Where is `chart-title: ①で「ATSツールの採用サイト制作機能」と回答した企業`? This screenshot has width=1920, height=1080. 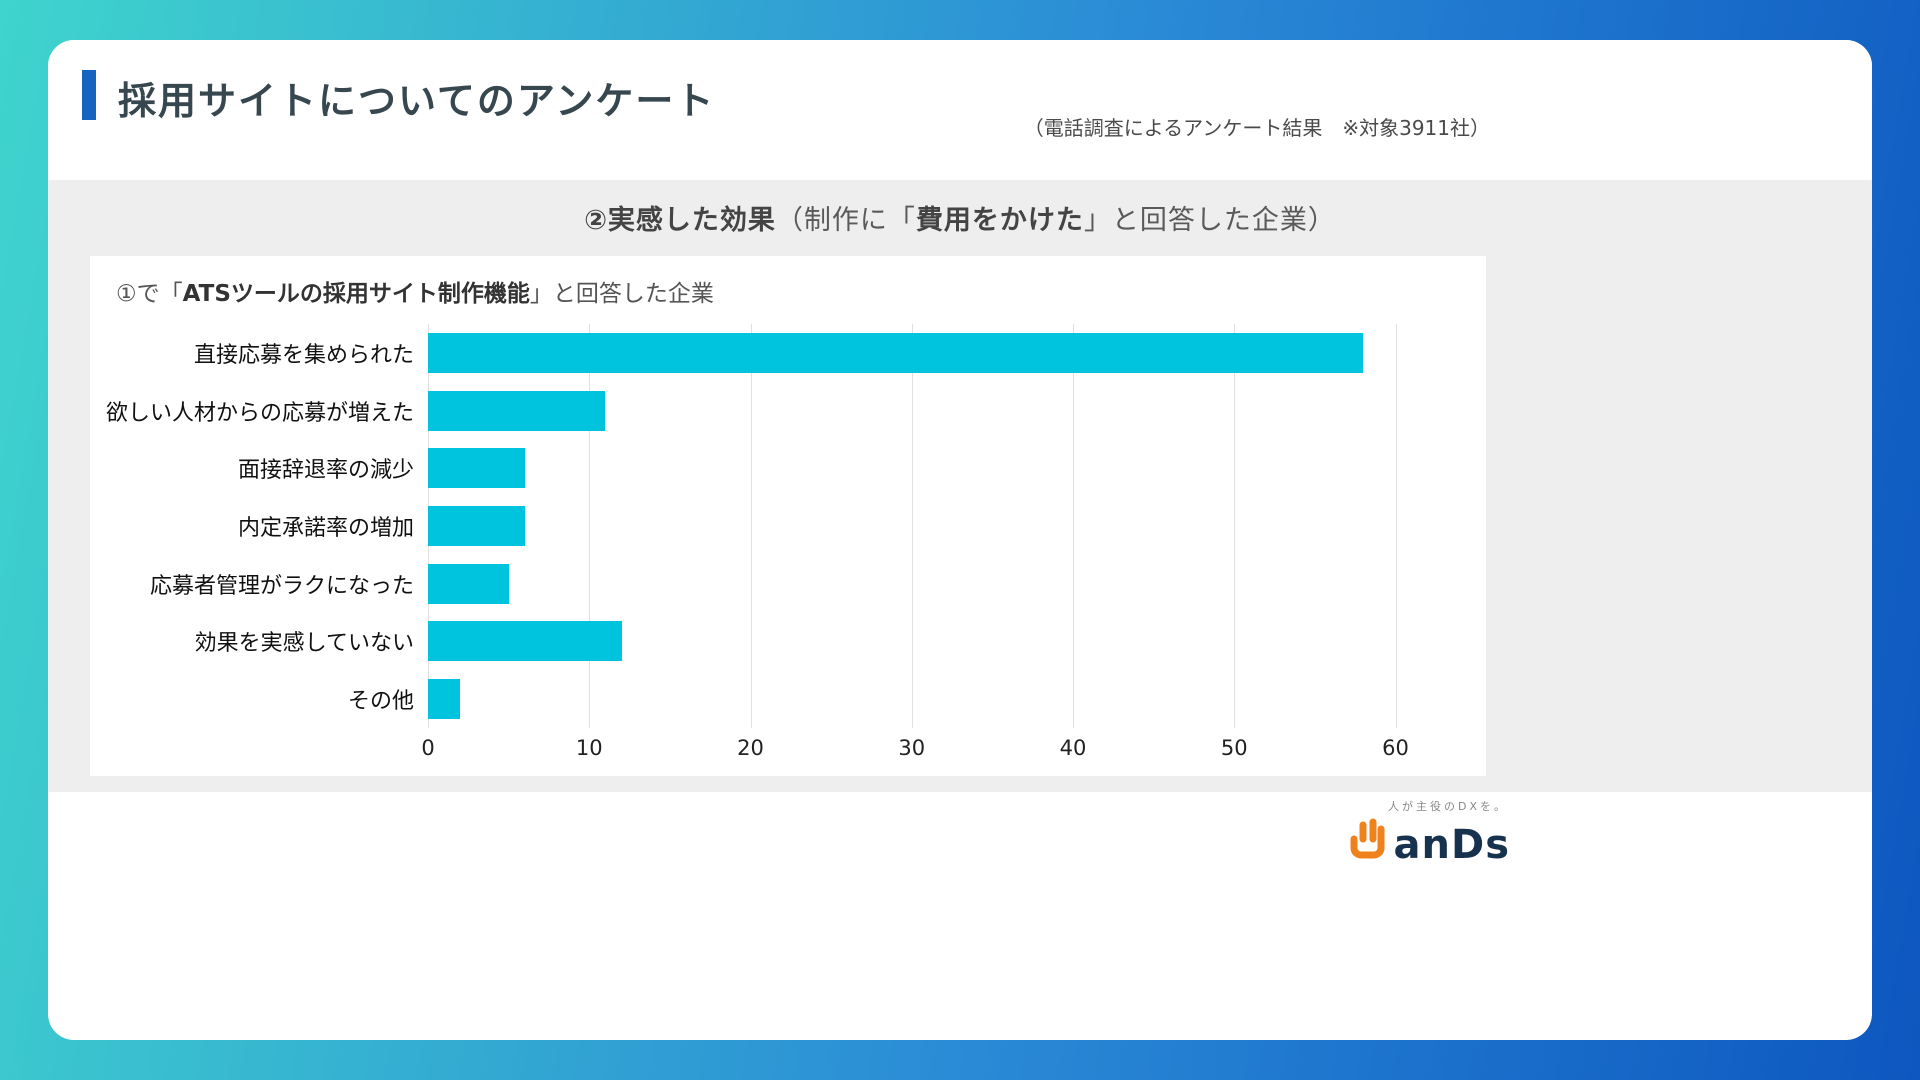
chart-title: ①で「ATSツールの採用サイト制作機能」と回答した企業 is located at coordinates (788, 282).